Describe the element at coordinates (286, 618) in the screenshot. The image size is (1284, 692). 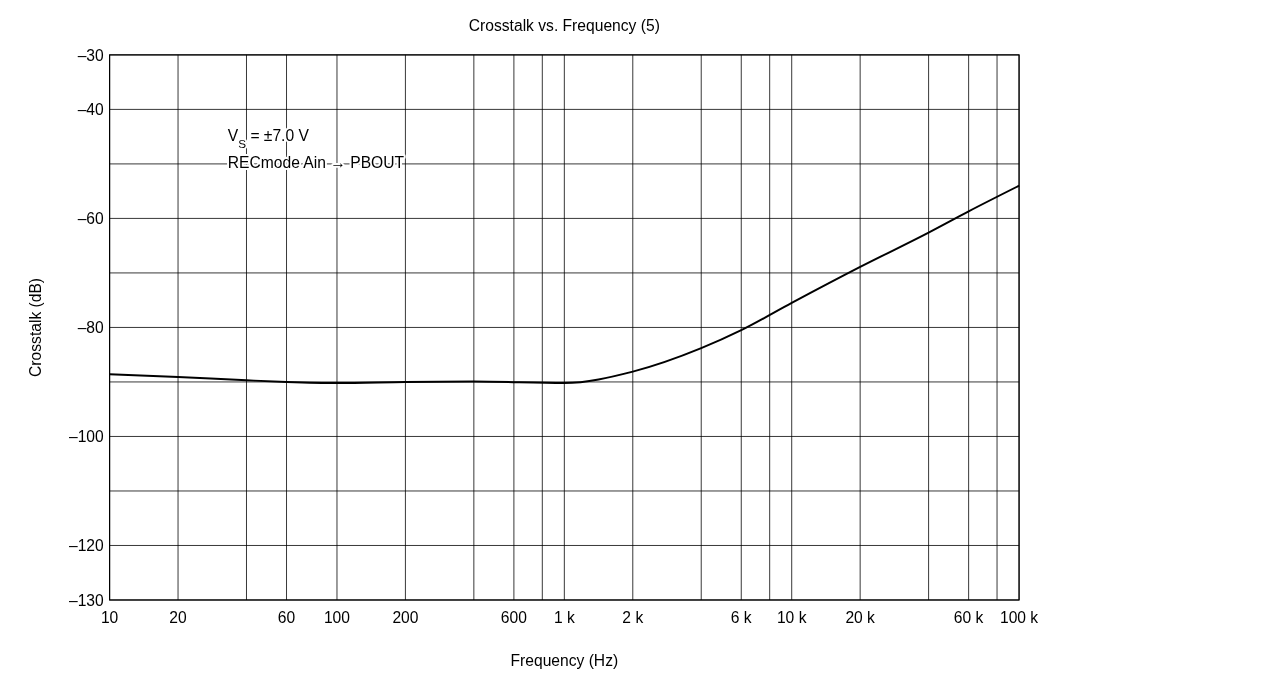
I see `x-tick-label: 60` at that location.